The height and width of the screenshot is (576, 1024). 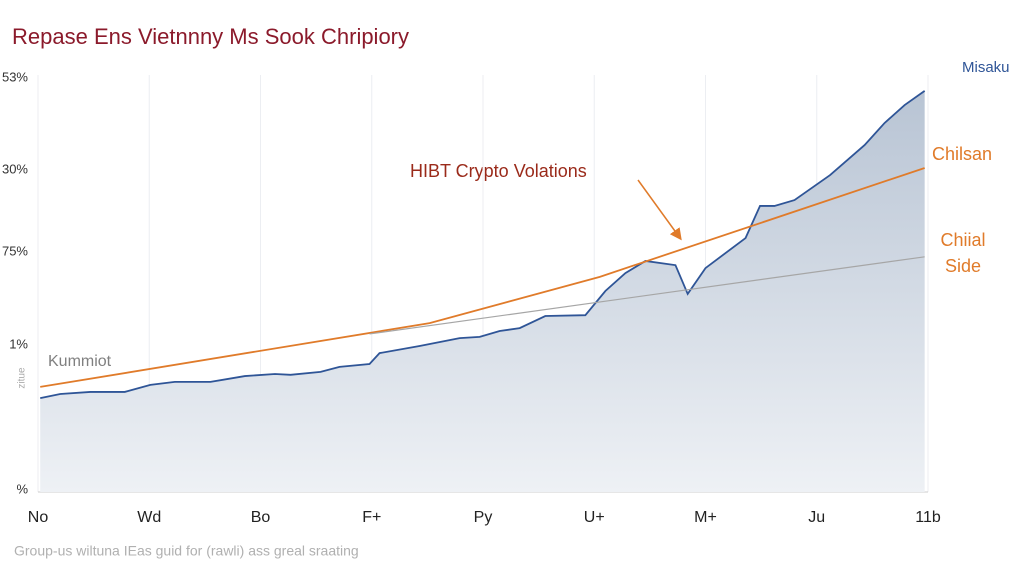 What do you see at coordinates (647, 295) in the screenshot?
I see `series-line` at bounding box center [647, 295].